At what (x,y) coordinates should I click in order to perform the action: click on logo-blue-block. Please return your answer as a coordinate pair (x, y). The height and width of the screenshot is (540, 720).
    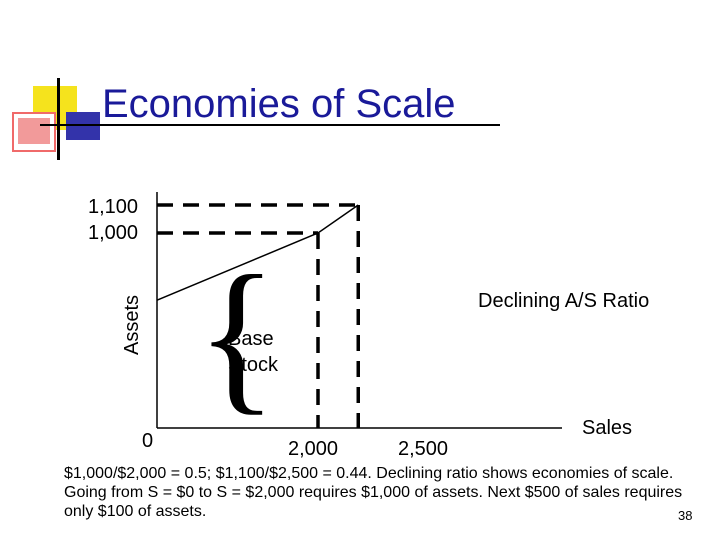
    Looking at the image, I should click on (83, 126).